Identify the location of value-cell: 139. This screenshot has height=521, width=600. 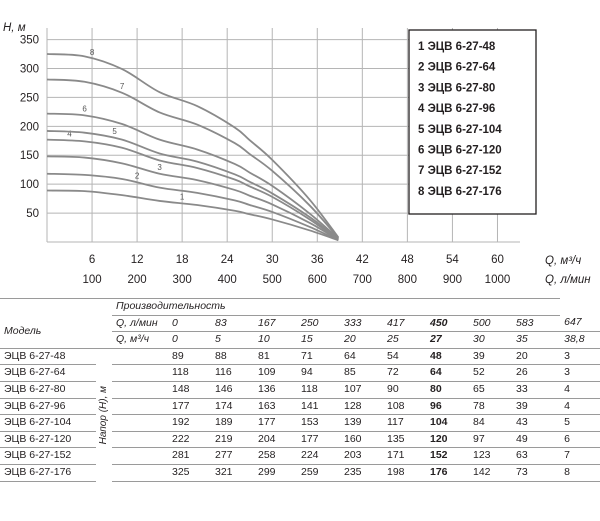
(361, 423).